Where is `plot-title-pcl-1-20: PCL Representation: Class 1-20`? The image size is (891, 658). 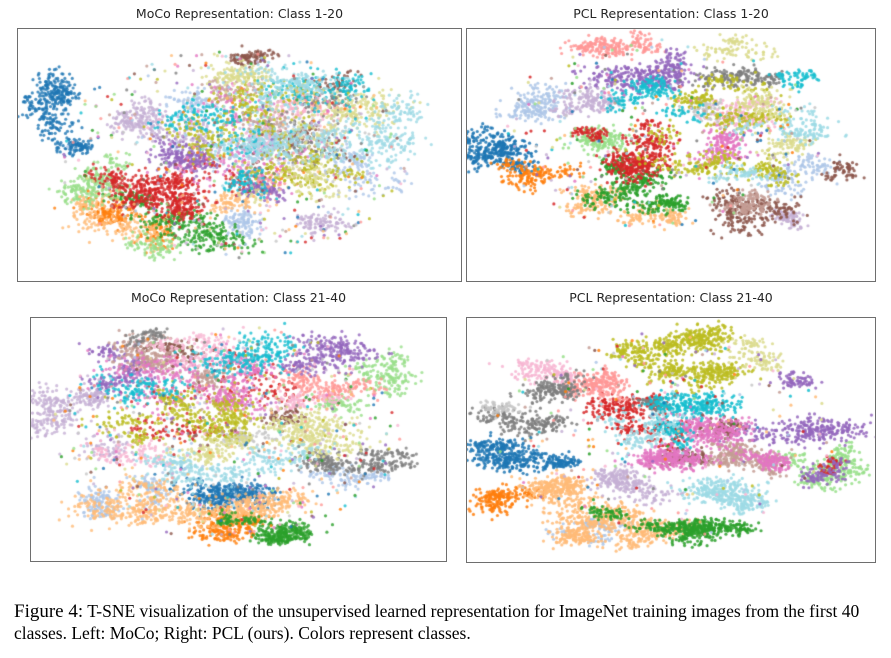
plot-title-pcl-1-20: PCL Representation: Class 1-20 is located at coordinates (671, 13).